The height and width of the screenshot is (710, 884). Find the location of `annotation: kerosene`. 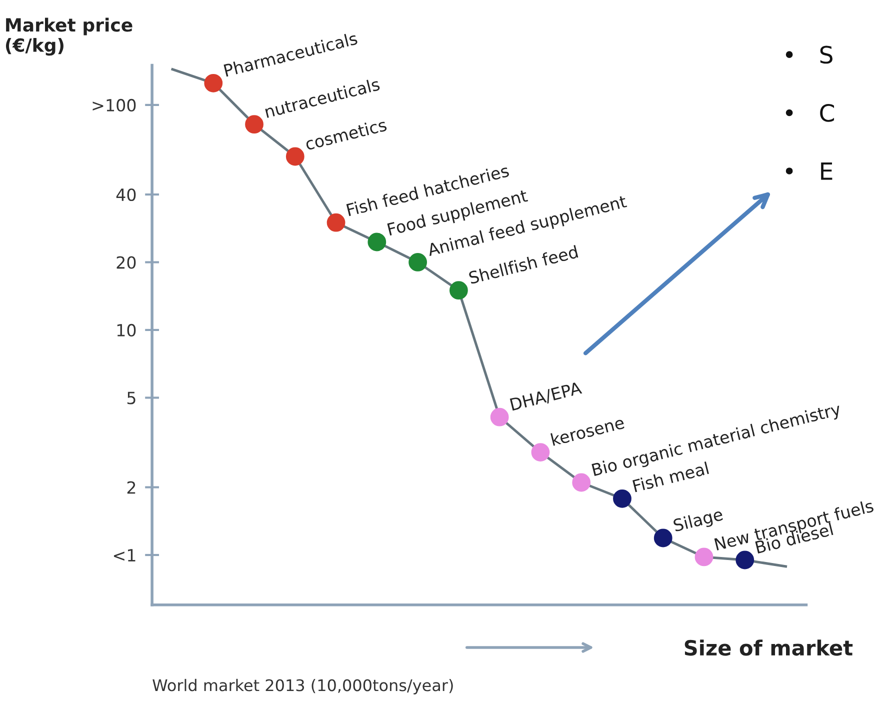

annotation: kerosene is located at coordinates (587, 431).